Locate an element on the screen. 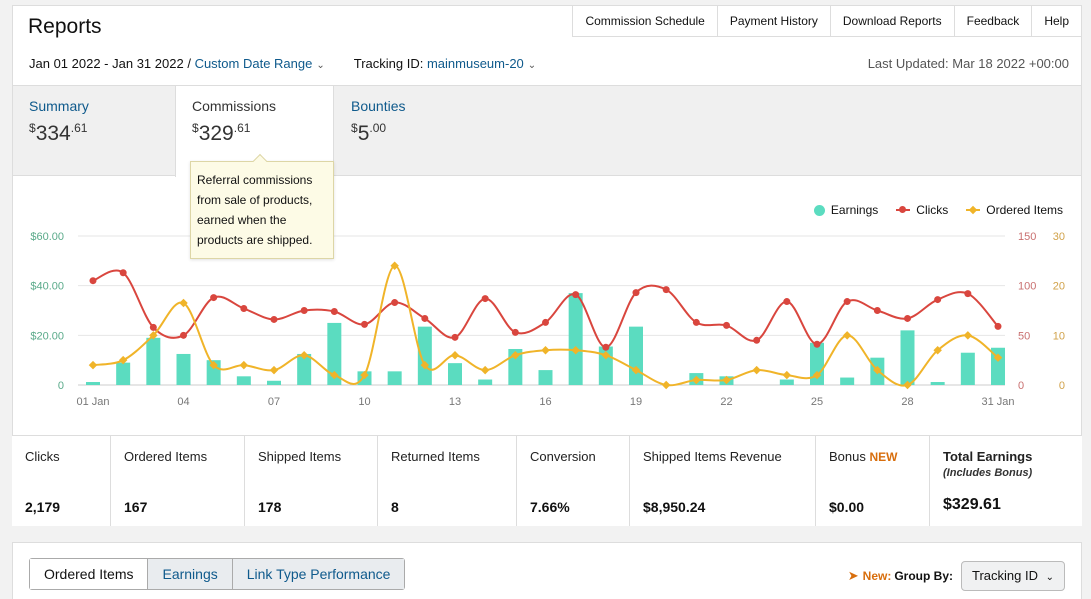  legend-ordered-items: Ordered Items is located at coordinates (1014, 210).